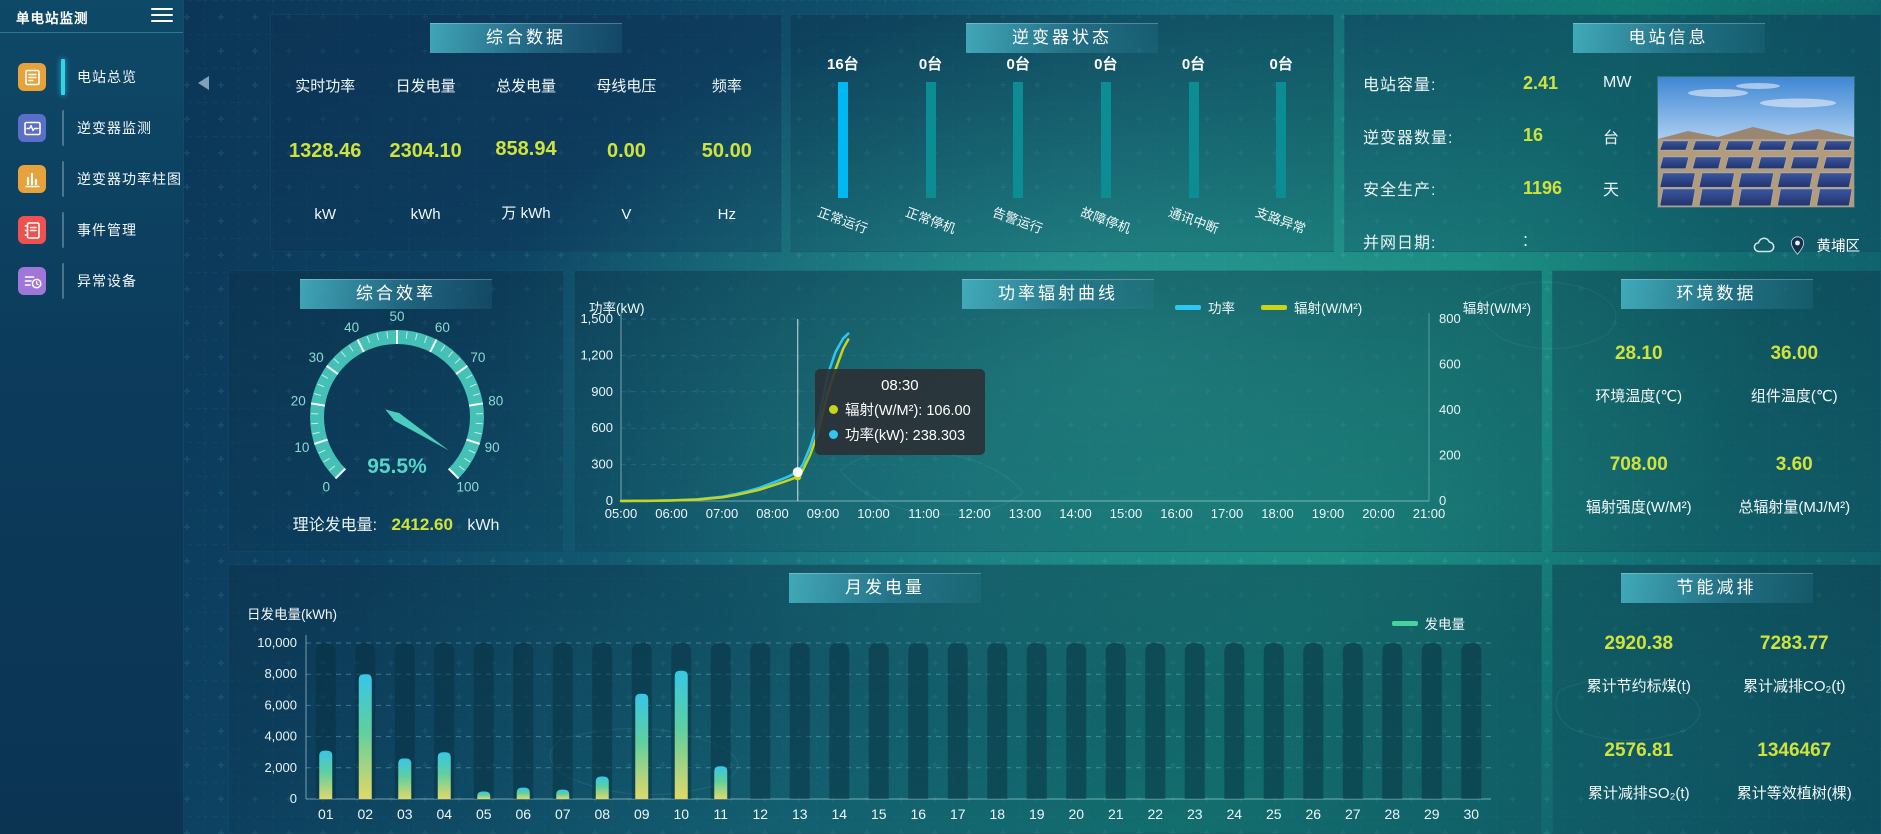  Describe the element at coordinates (800, 814) in the screenshot. I see `svg-text: 13` at that location.